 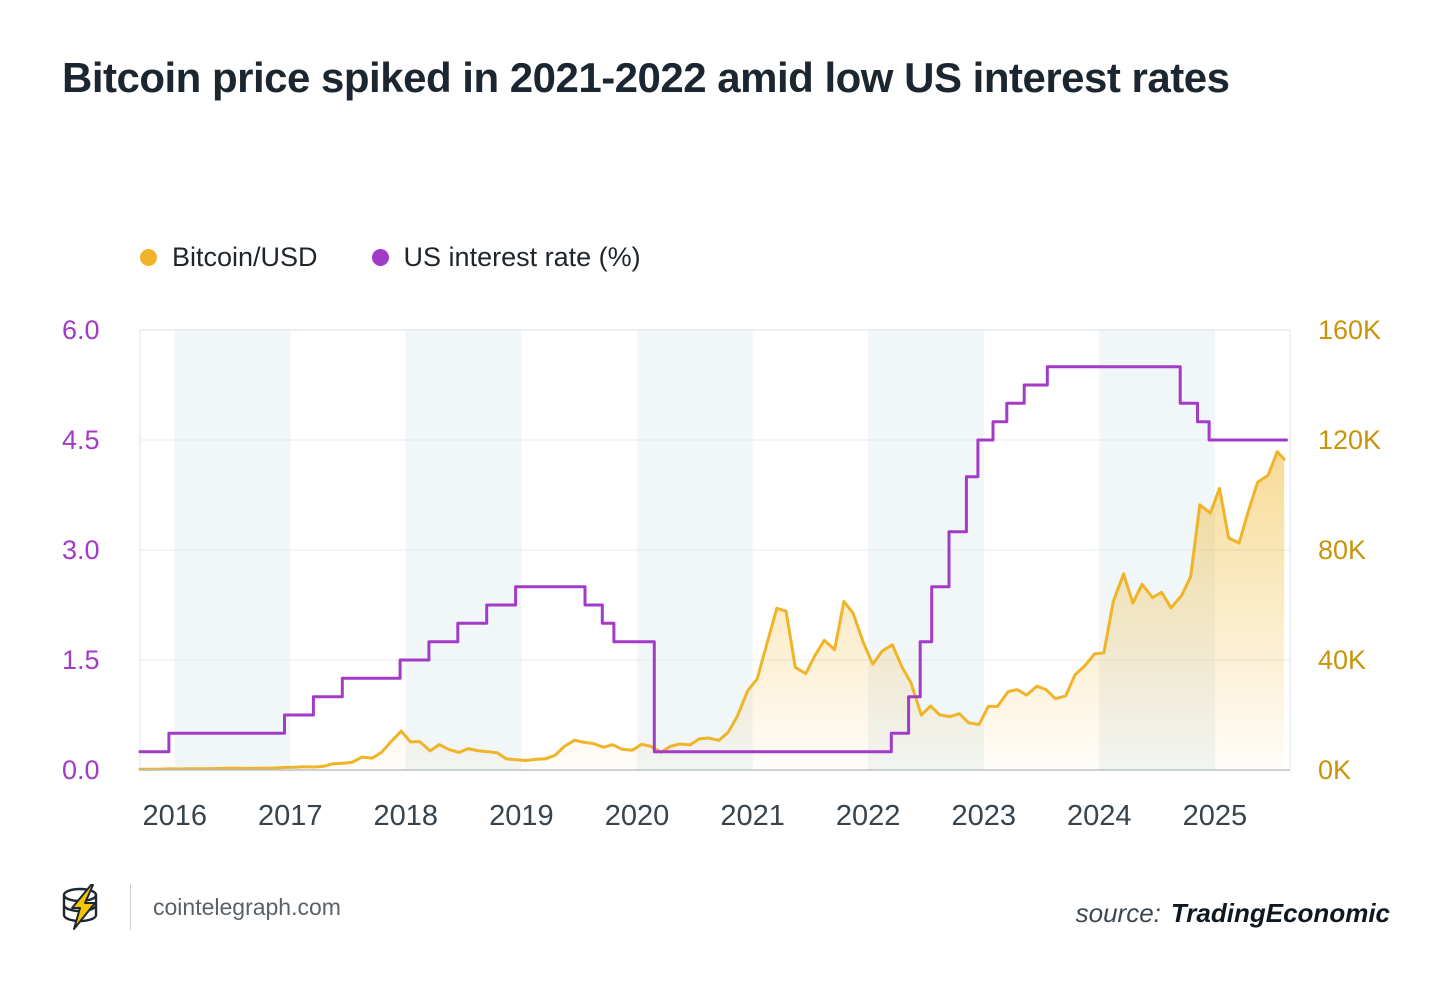 What do you see at coordinates (1334, 770) in the screenshot?
I see `right-axis-tick-label: 0K` at bounding box center [1334, 770].